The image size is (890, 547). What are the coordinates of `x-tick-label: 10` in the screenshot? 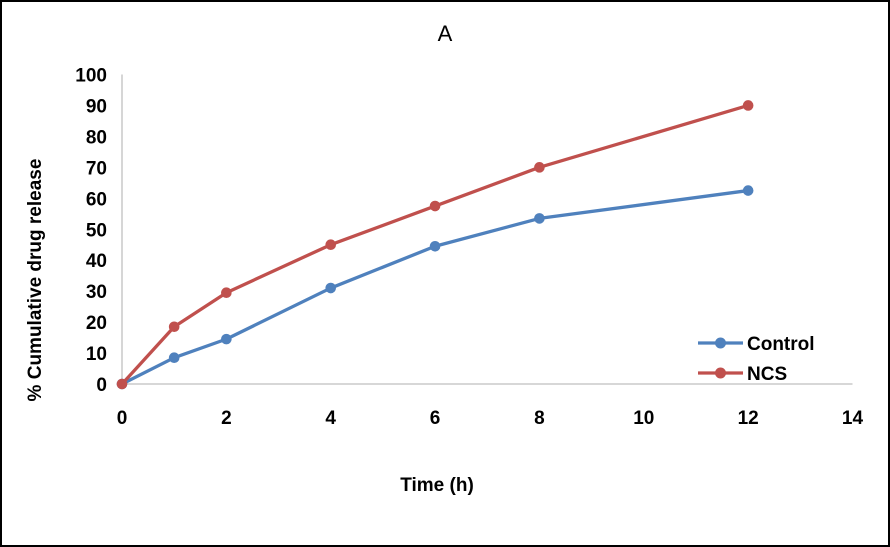 It's located at (643, 418).